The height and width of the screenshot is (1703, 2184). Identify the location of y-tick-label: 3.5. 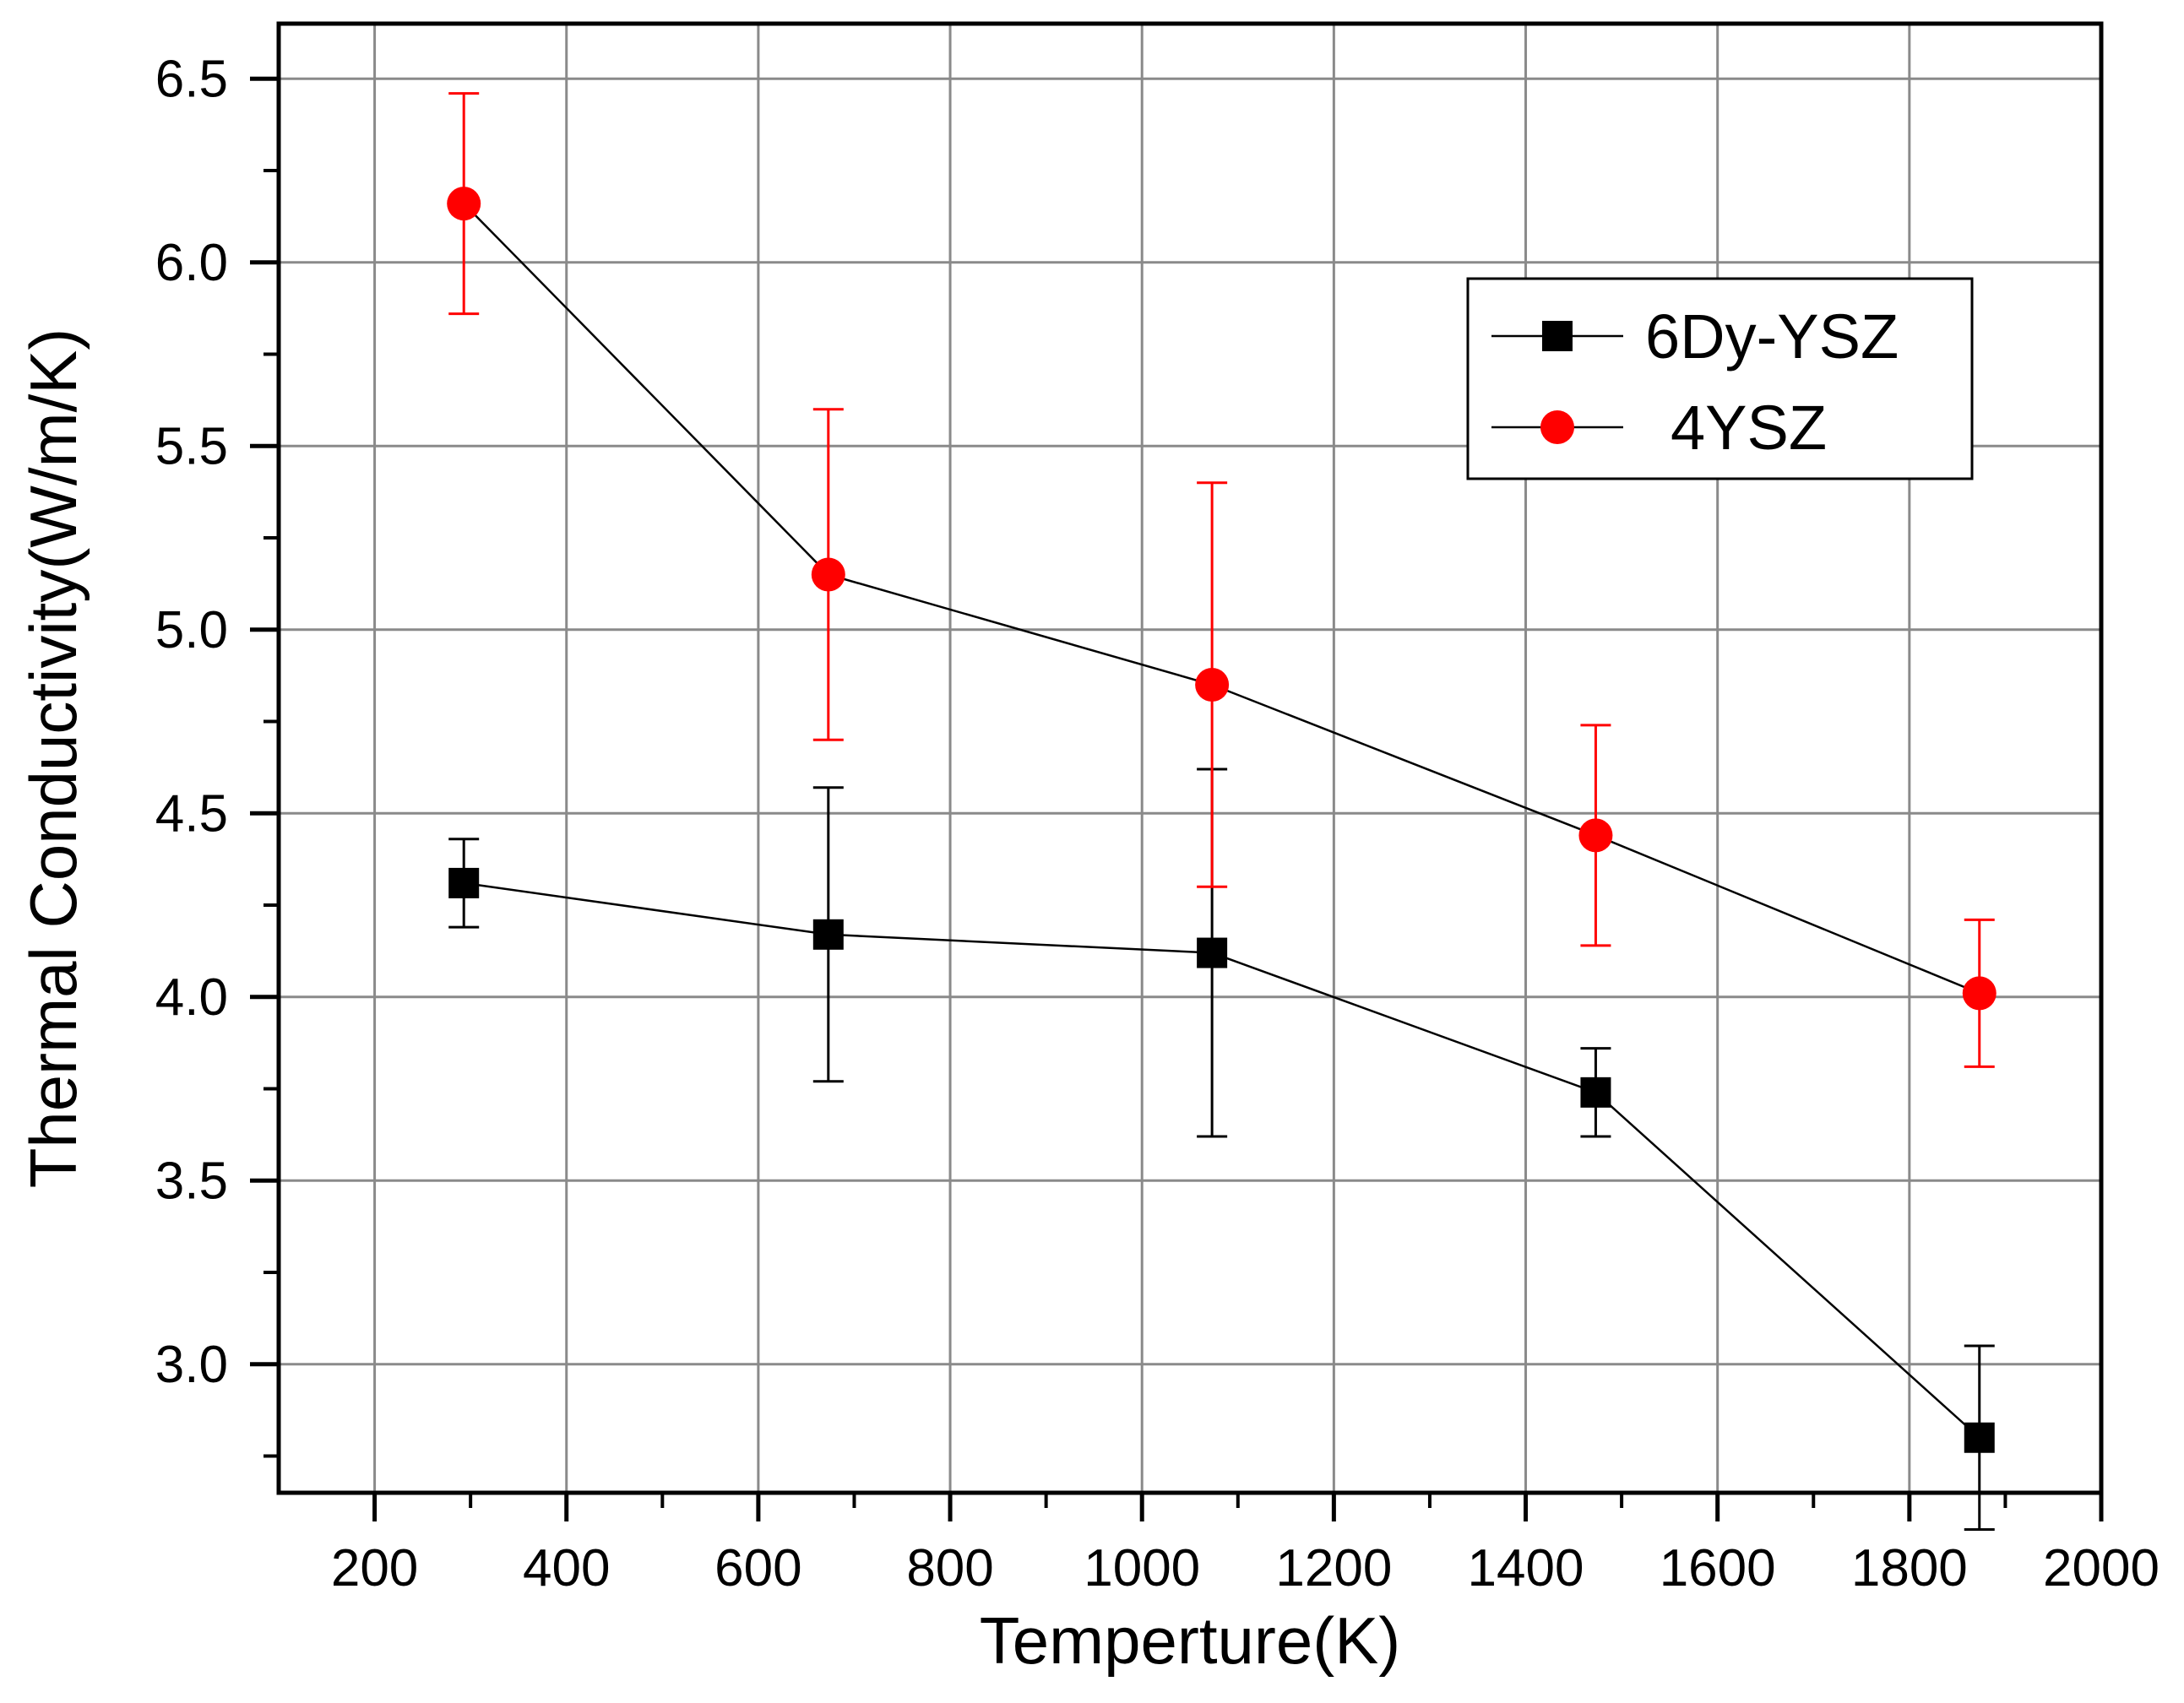
(191, 1181).